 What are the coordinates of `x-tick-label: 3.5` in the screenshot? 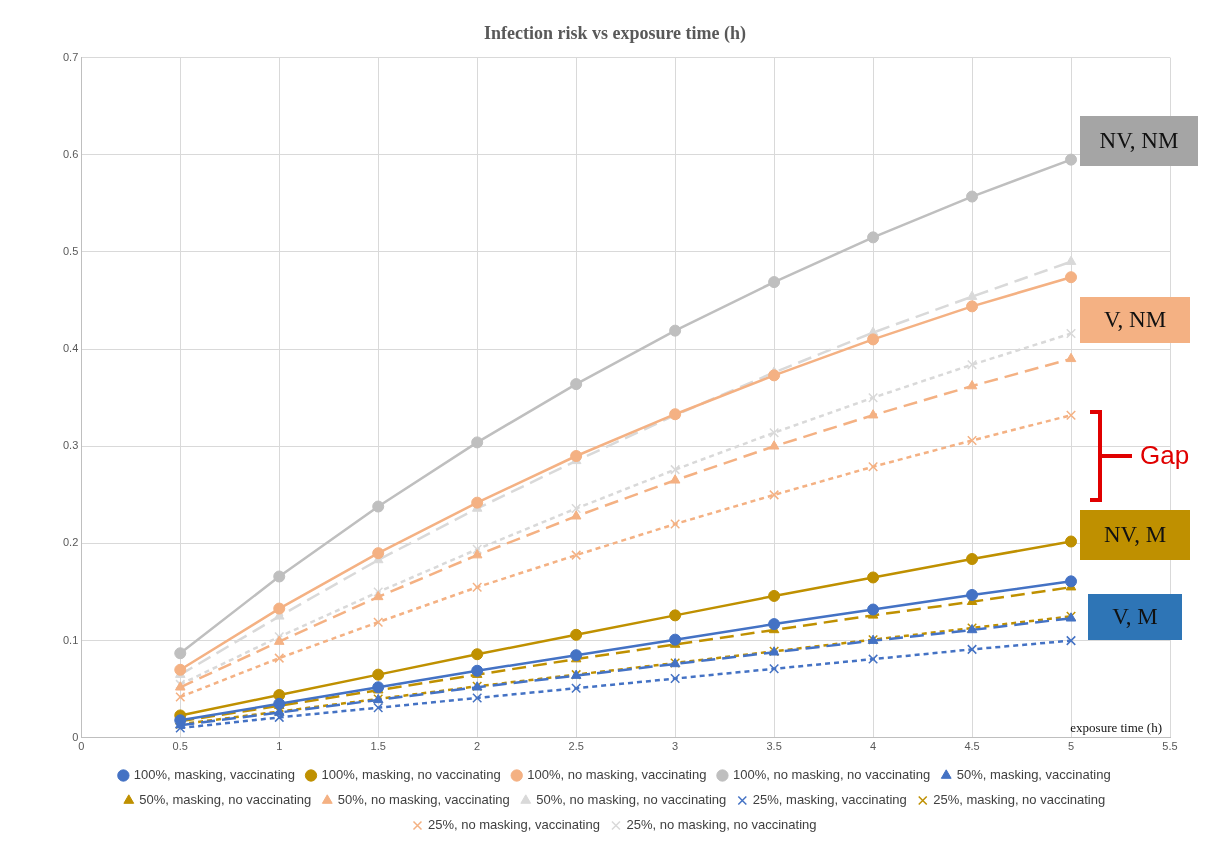 It's located at (774, 746).